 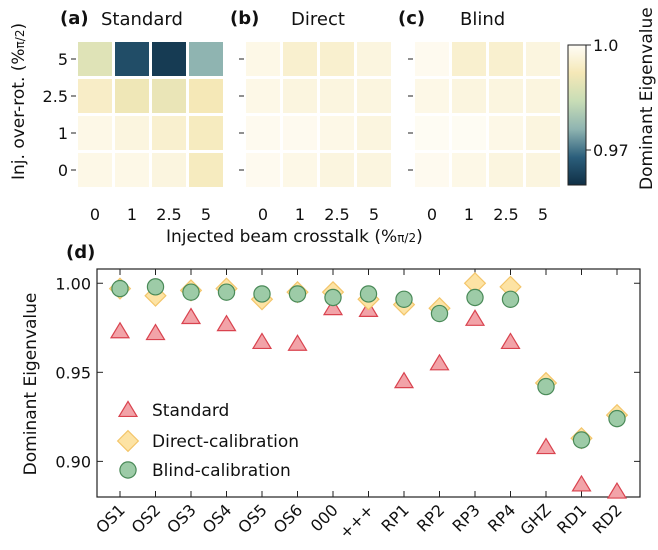 I want to click on scatter-y-tick-label: 0.95, so click(x=73, y=372).